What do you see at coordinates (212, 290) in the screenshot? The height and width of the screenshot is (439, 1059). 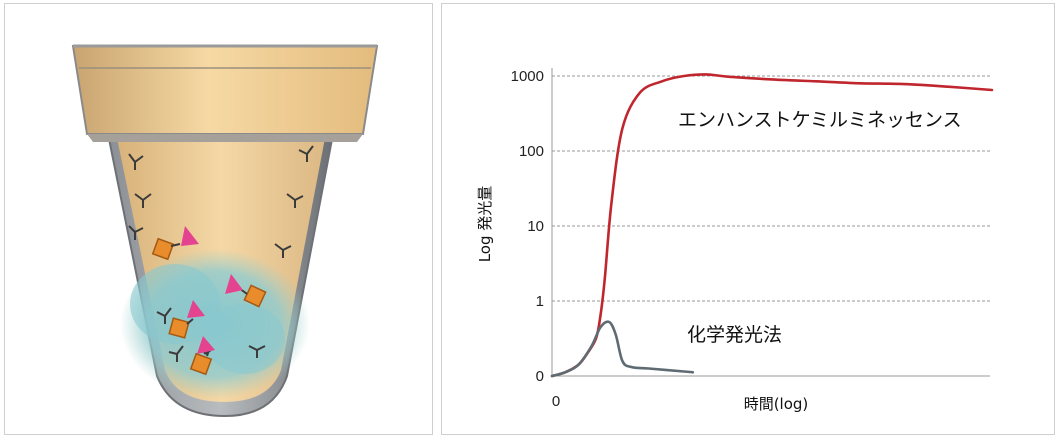 I see `substrate-icon` at bounding box center [212, 290].